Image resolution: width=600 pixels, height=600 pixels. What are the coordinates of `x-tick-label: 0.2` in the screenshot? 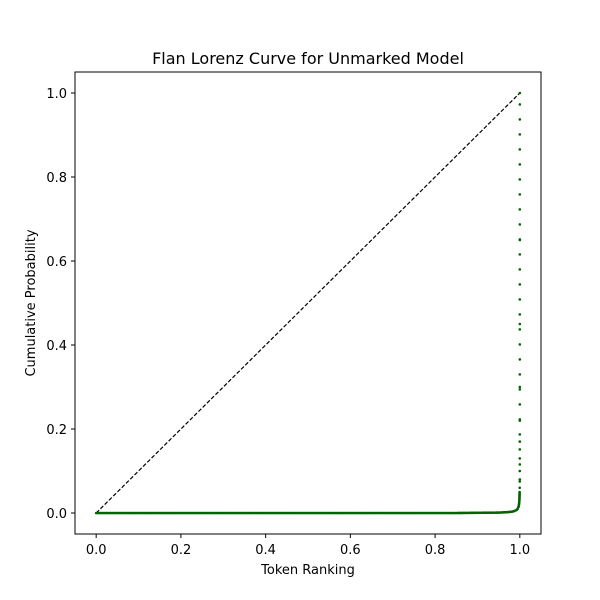 It's located at (181, 550).